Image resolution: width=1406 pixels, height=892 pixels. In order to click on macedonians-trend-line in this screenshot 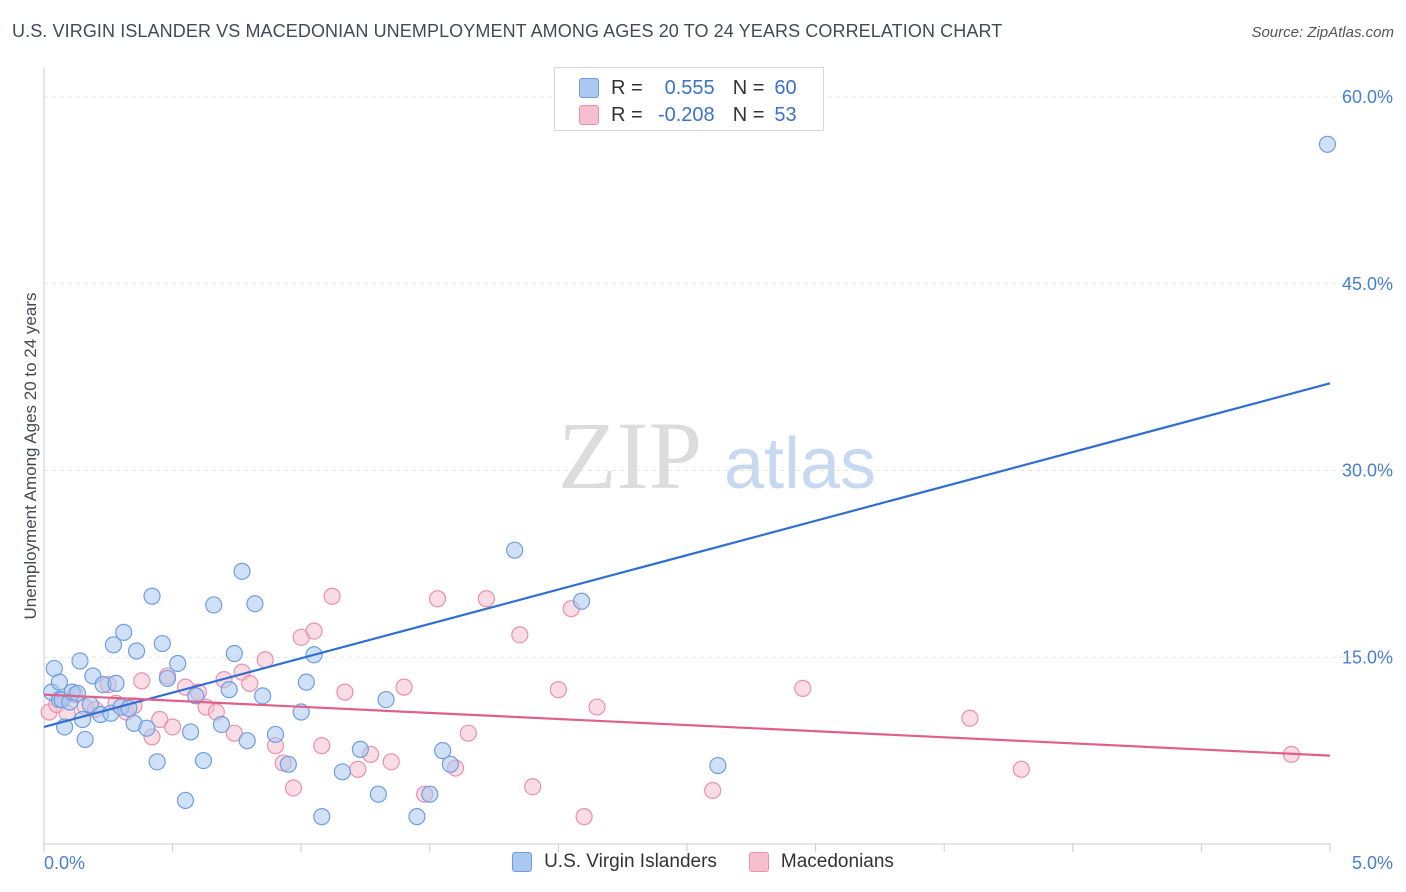, I will do `click(687, 725)`.